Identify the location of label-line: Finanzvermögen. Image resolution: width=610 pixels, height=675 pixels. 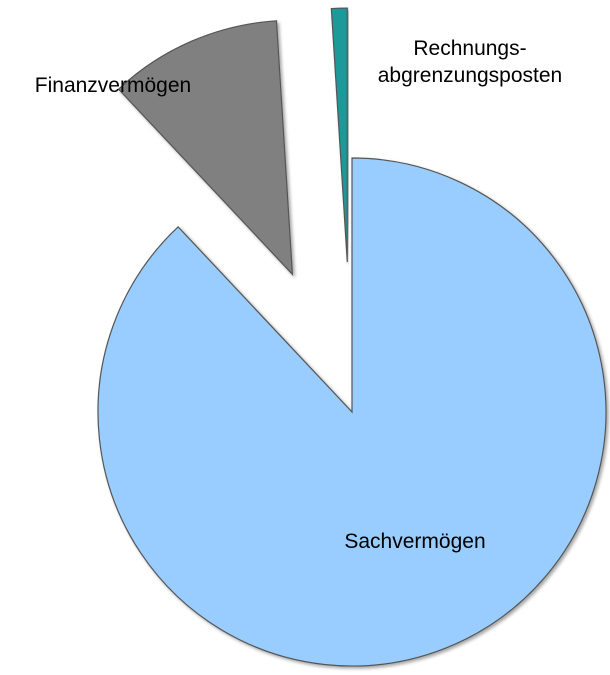
(113, 85).